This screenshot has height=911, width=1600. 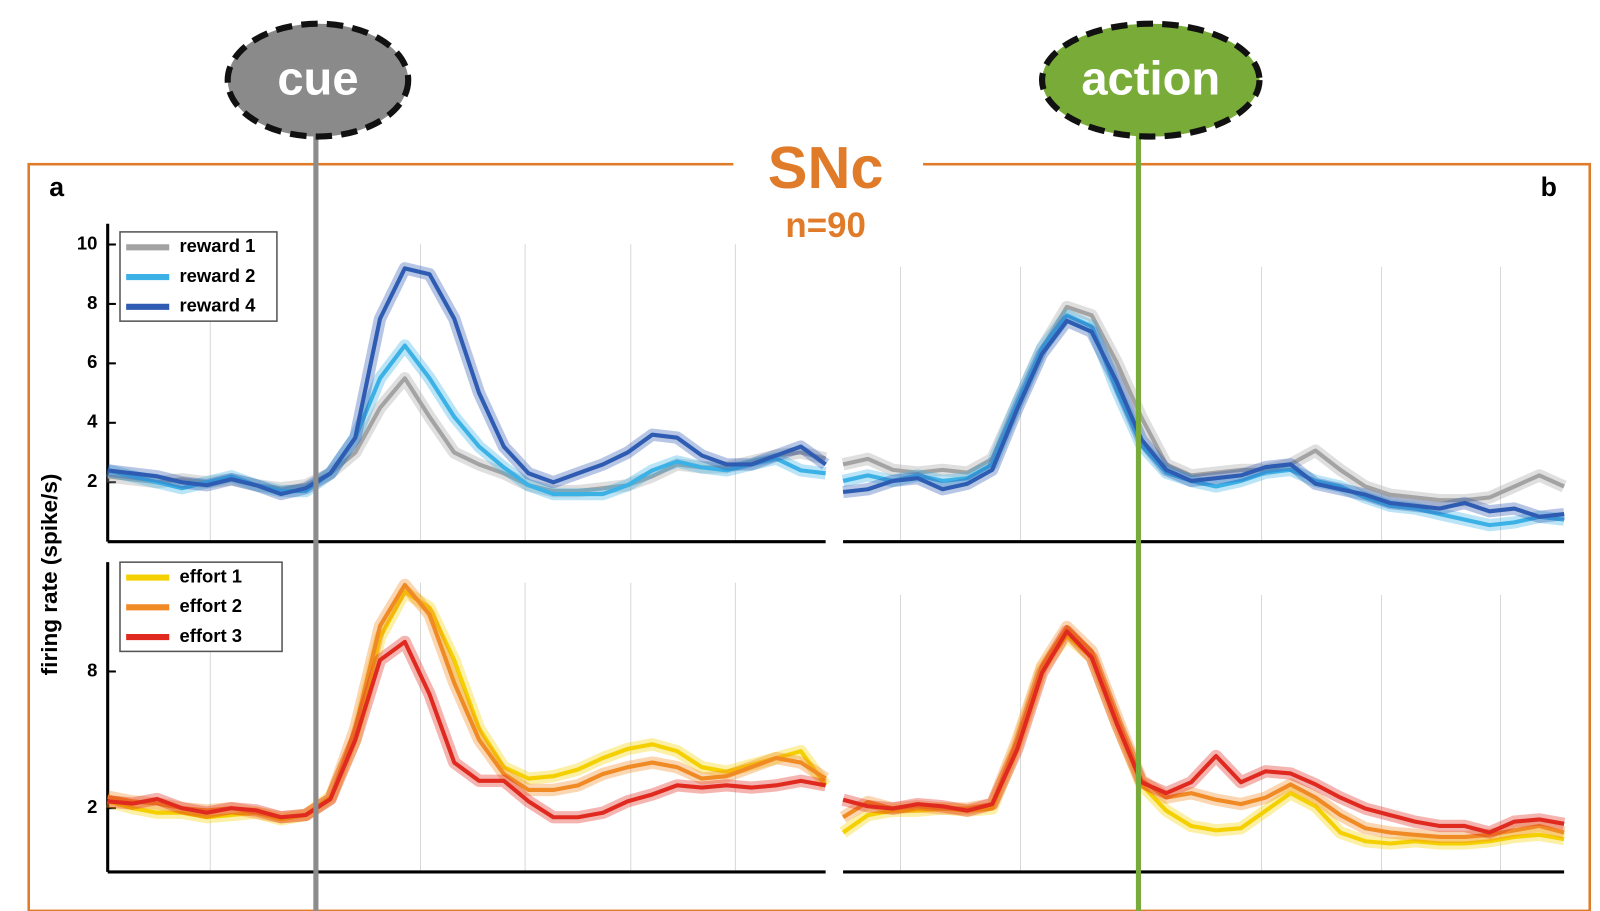 I want to click on legend-label: reward 1, so click(x=217, y=245).